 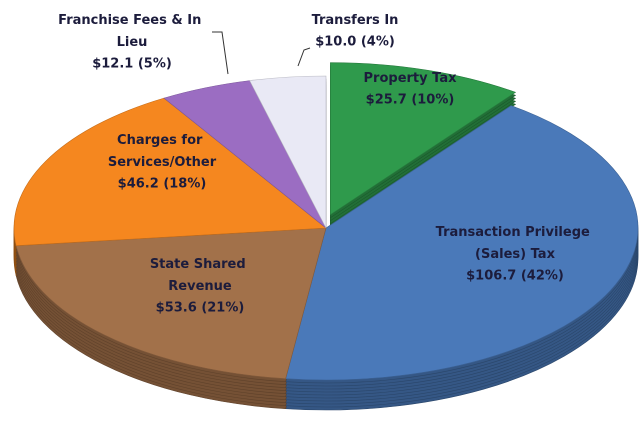 What do you see at coordinates (515, 276) in the screenshot?
I see `value-label: $106.7 (42%)` at bounding box center [515, 276].